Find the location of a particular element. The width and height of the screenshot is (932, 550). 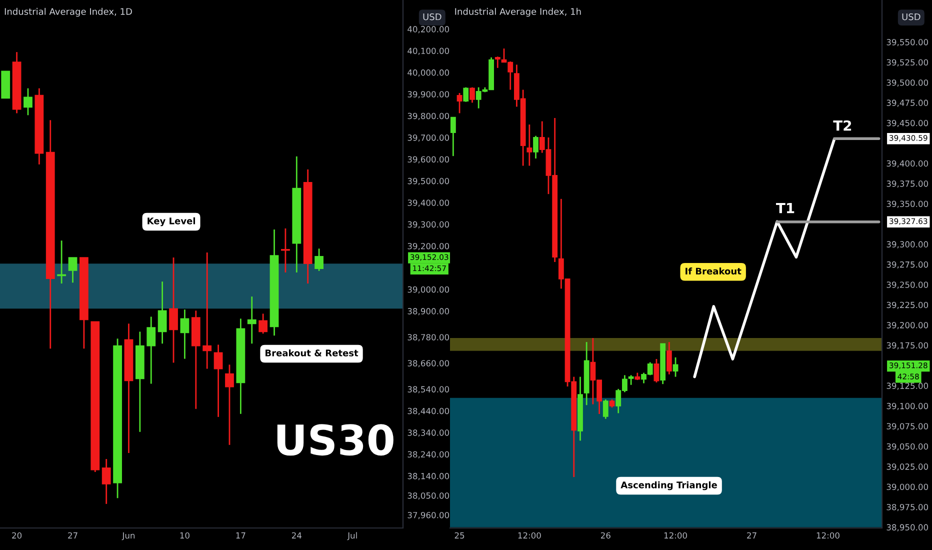

y-tick-label: 40,000.00 is located at coordinates (429, 73).